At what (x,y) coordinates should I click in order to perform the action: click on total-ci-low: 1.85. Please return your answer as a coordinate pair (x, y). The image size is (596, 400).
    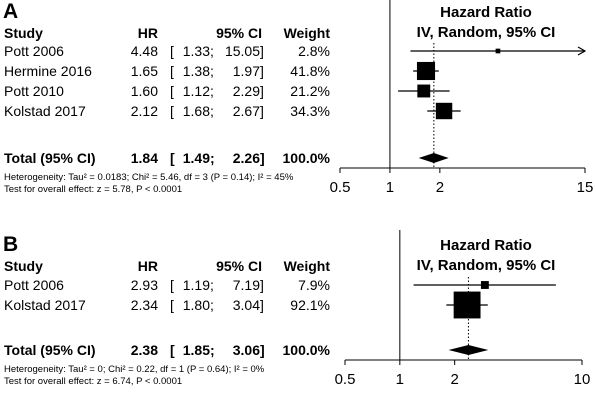
    Looking at the image, I should click on (196, 350).